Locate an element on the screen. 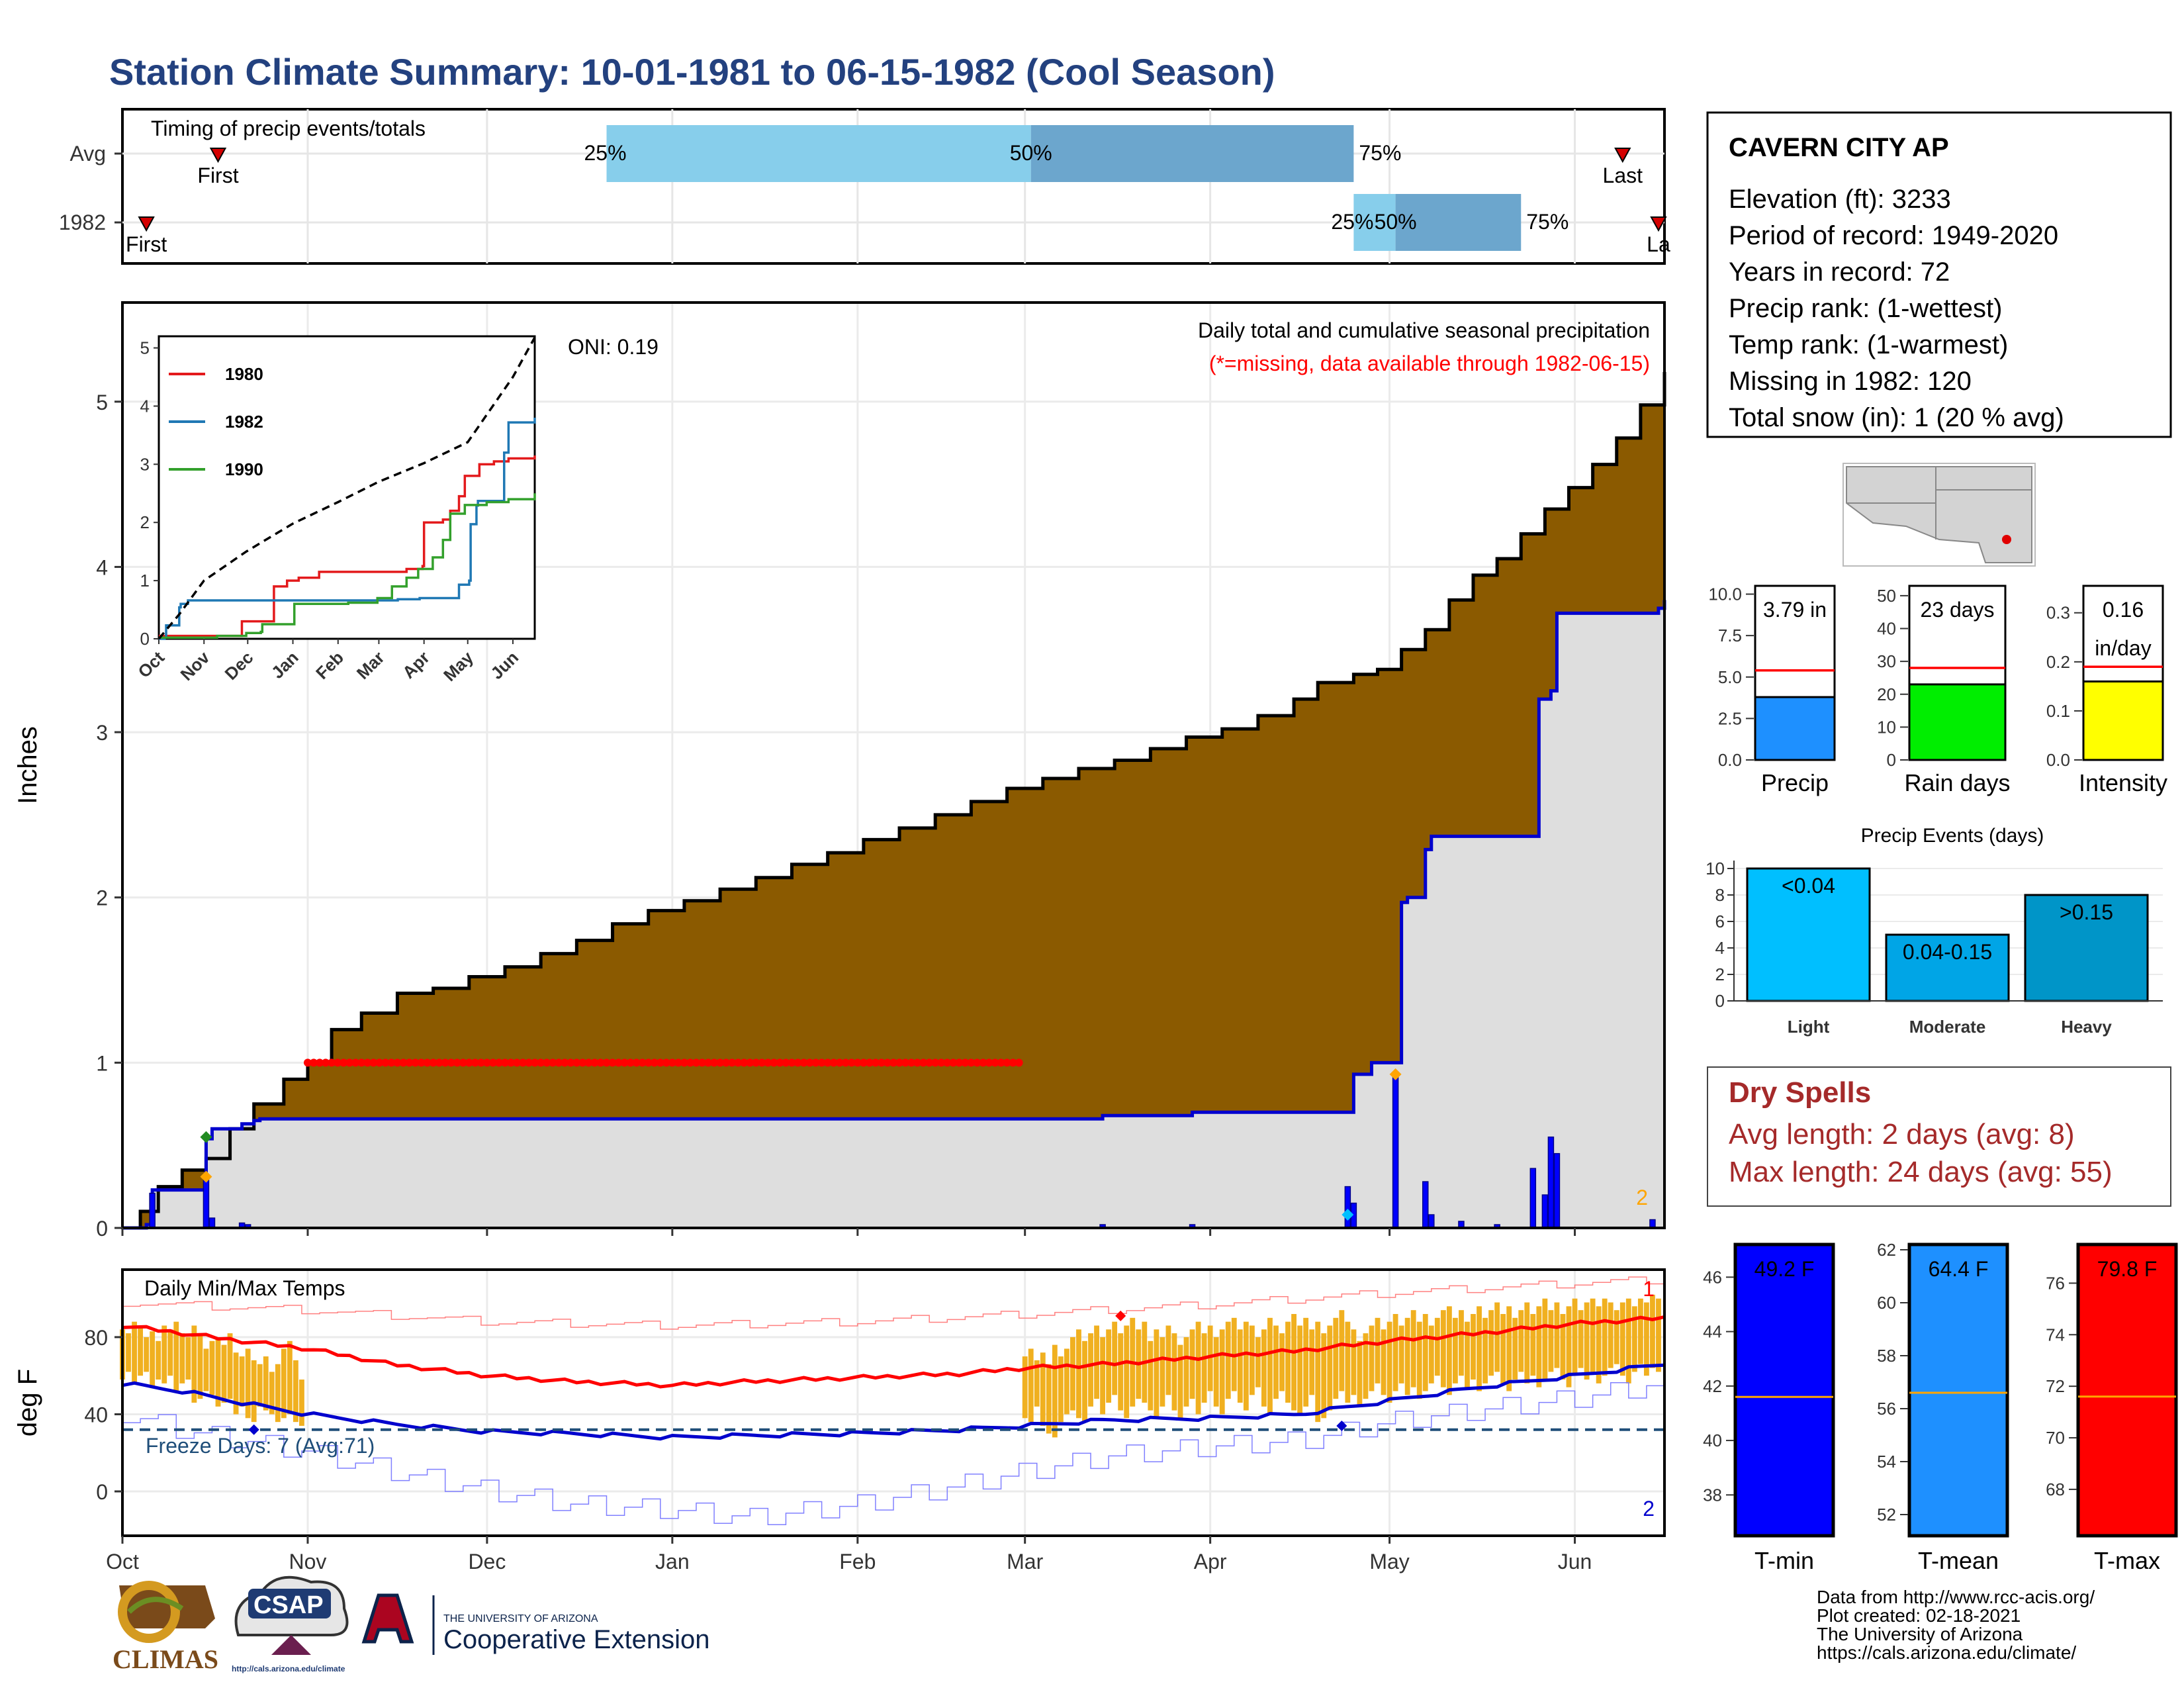 The height and width of the screenshot is (1688, 2184). precip-cyan-marker is located at coordinates (1348, 1215).